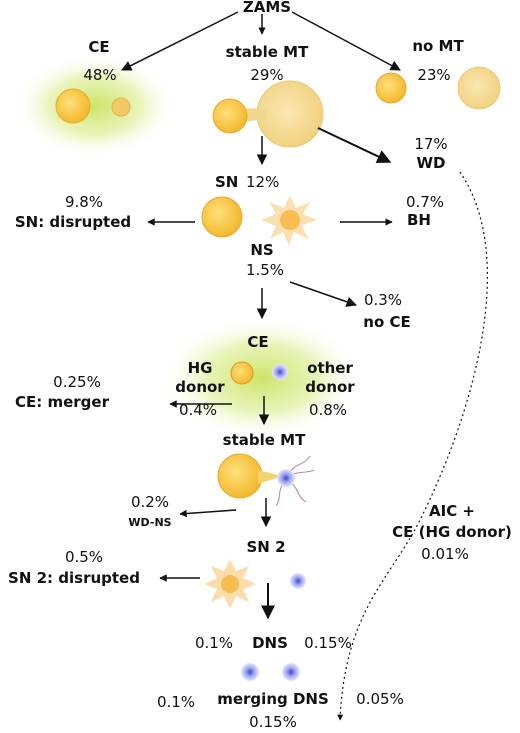  I want to click on dns-ns-right, so click(291, 672).